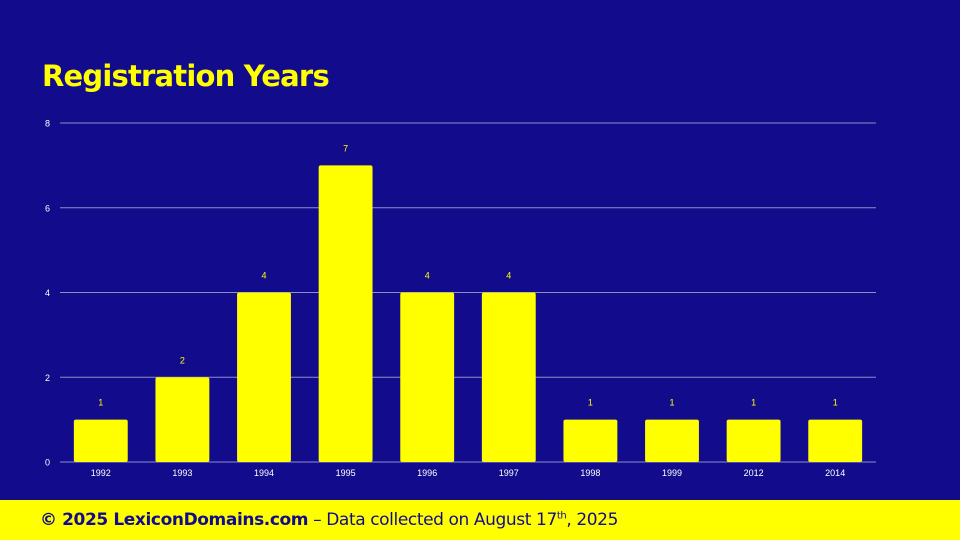  What do you see at coordinates (346, 473) in the screenshot?
I see `x-tick-label: 1995` at bounding box center [346, 473].